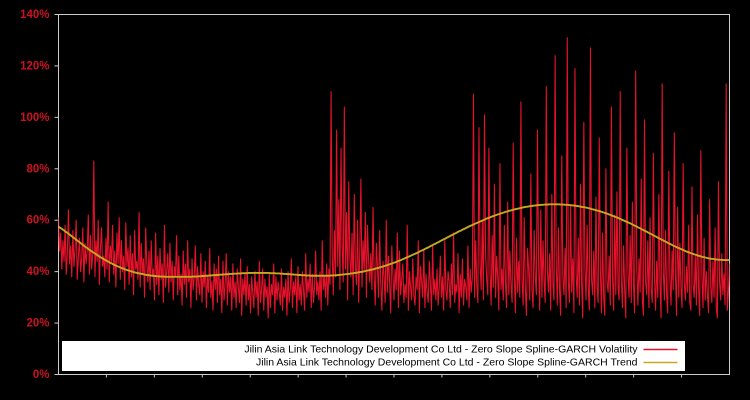  Describe the element at coordinates (37, 272) in the screenshot. I see `y-axis-tick-label: 40%` at that location.